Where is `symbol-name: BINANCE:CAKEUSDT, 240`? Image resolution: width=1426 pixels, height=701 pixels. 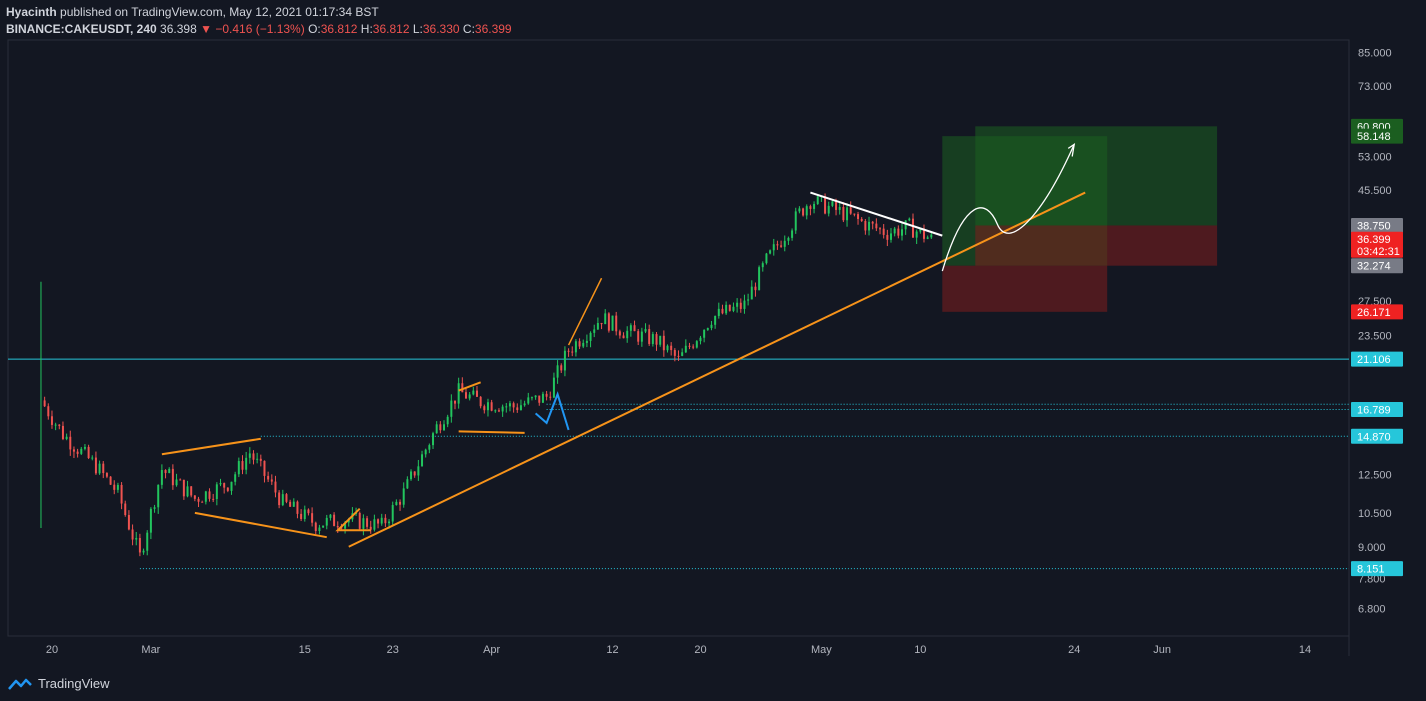 symbol-name: BINANCE:CAKEUSDT, 240 is located at coordinates (81, 29).